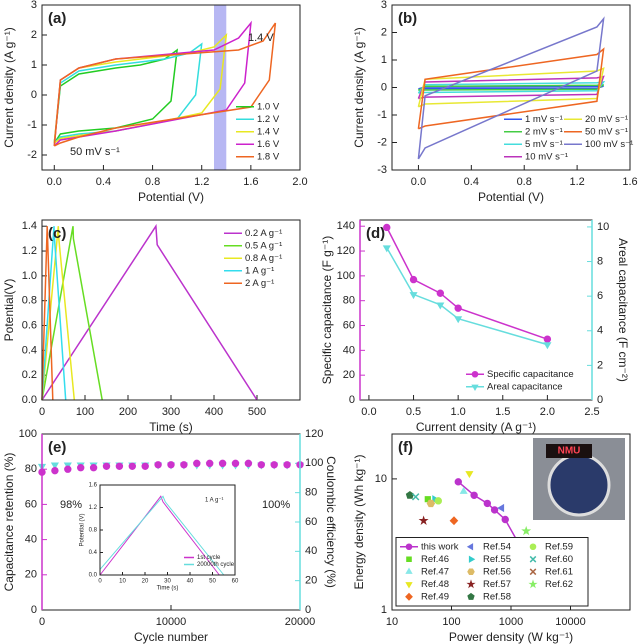 The image size is (640, 644). I want to click on y-tick-label: 40, so click(31, 540).